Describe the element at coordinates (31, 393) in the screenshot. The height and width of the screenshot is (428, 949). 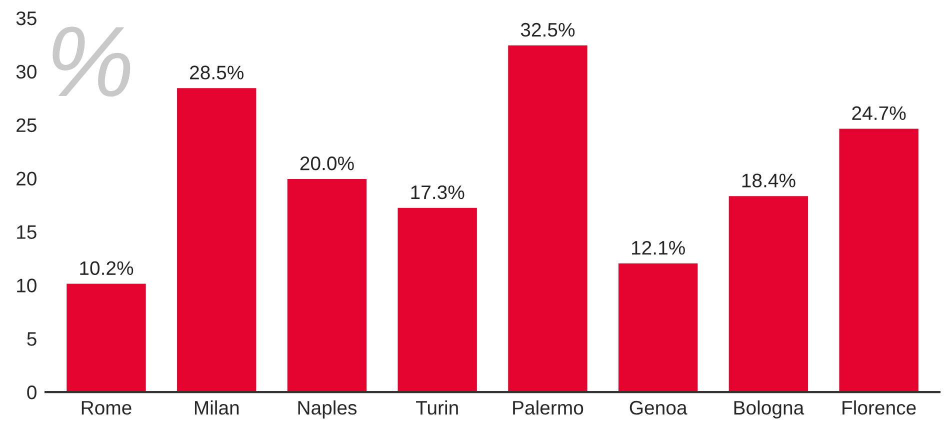
I see `y-tick-label: 0` at that location.